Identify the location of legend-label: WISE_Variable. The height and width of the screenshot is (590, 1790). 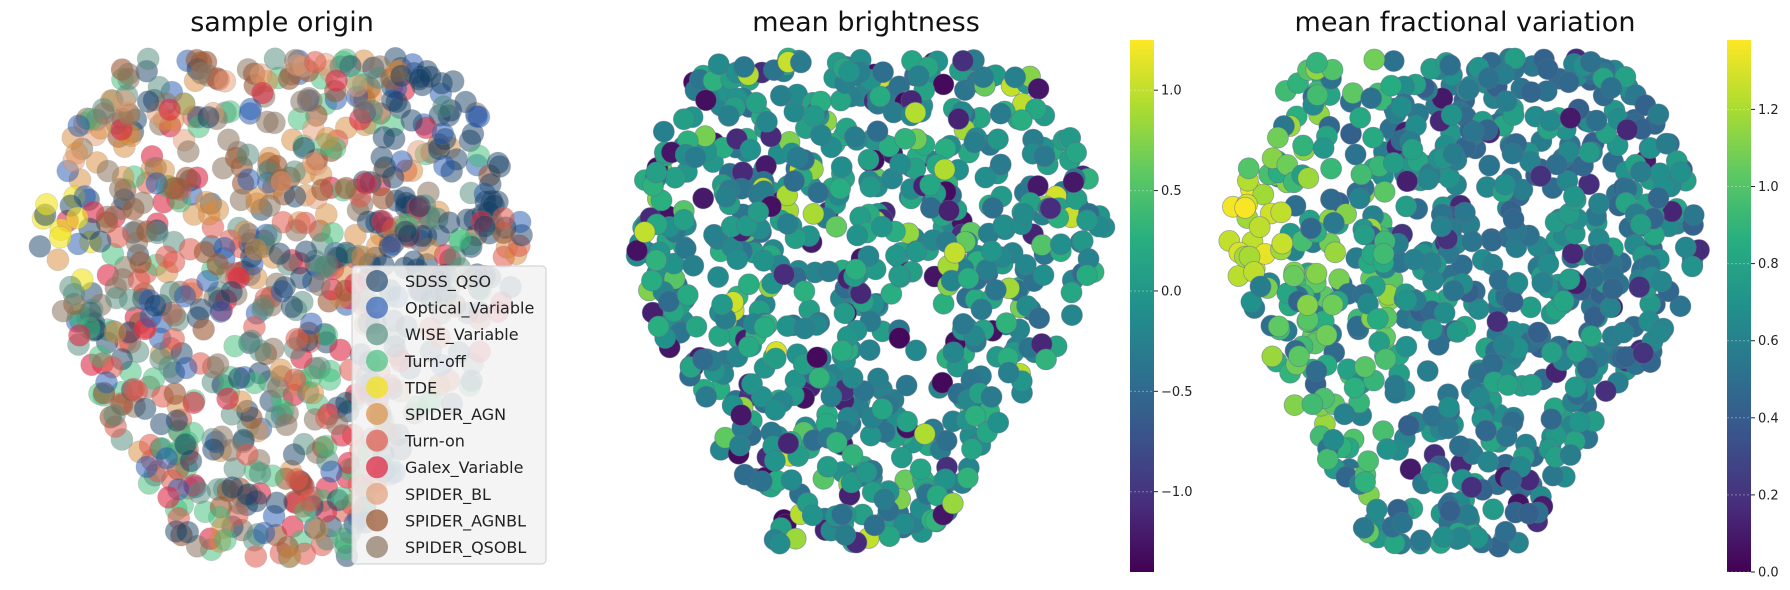
(462, 335).